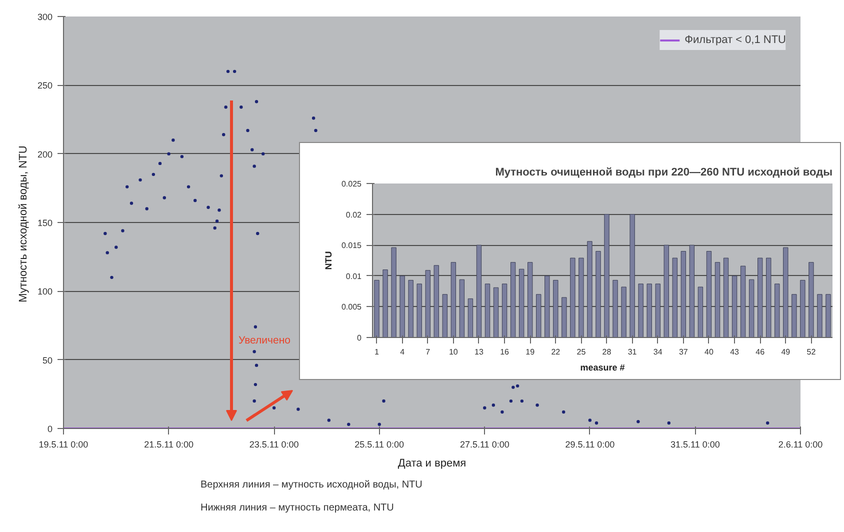 This screenshot has height=532, width=844. Describe the element at coordinates (590, 445) in the screenshot. I see `x-tick-label: 29.5.11 0:00` at that location.